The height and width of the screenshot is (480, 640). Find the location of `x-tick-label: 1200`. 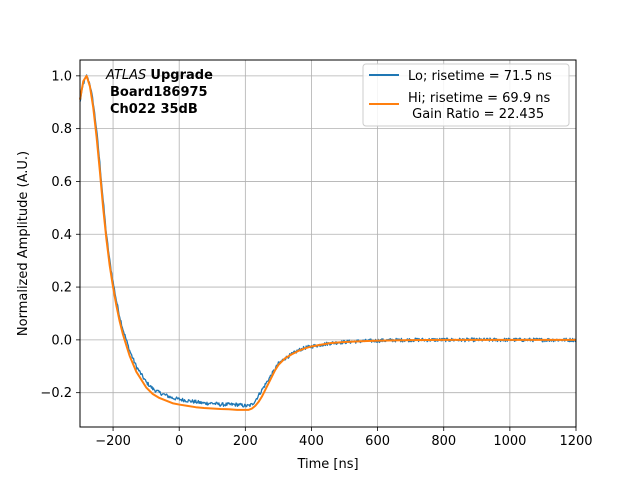

x-tick-label: 1200 is located at coordinates (575, 441).